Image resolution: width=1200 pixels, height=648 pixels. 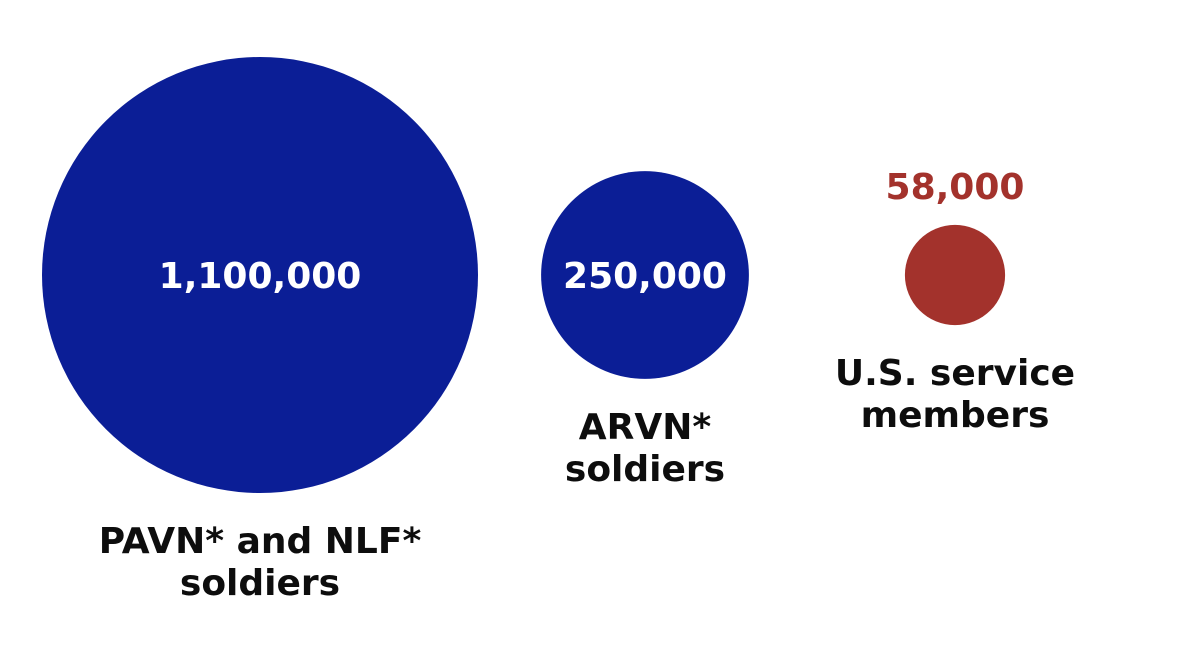 What do you see at coordinates (955, 373) in the screenshot?
I see `category-label-us-service-line-1: U.S. service` at bounding box center [955, 373].